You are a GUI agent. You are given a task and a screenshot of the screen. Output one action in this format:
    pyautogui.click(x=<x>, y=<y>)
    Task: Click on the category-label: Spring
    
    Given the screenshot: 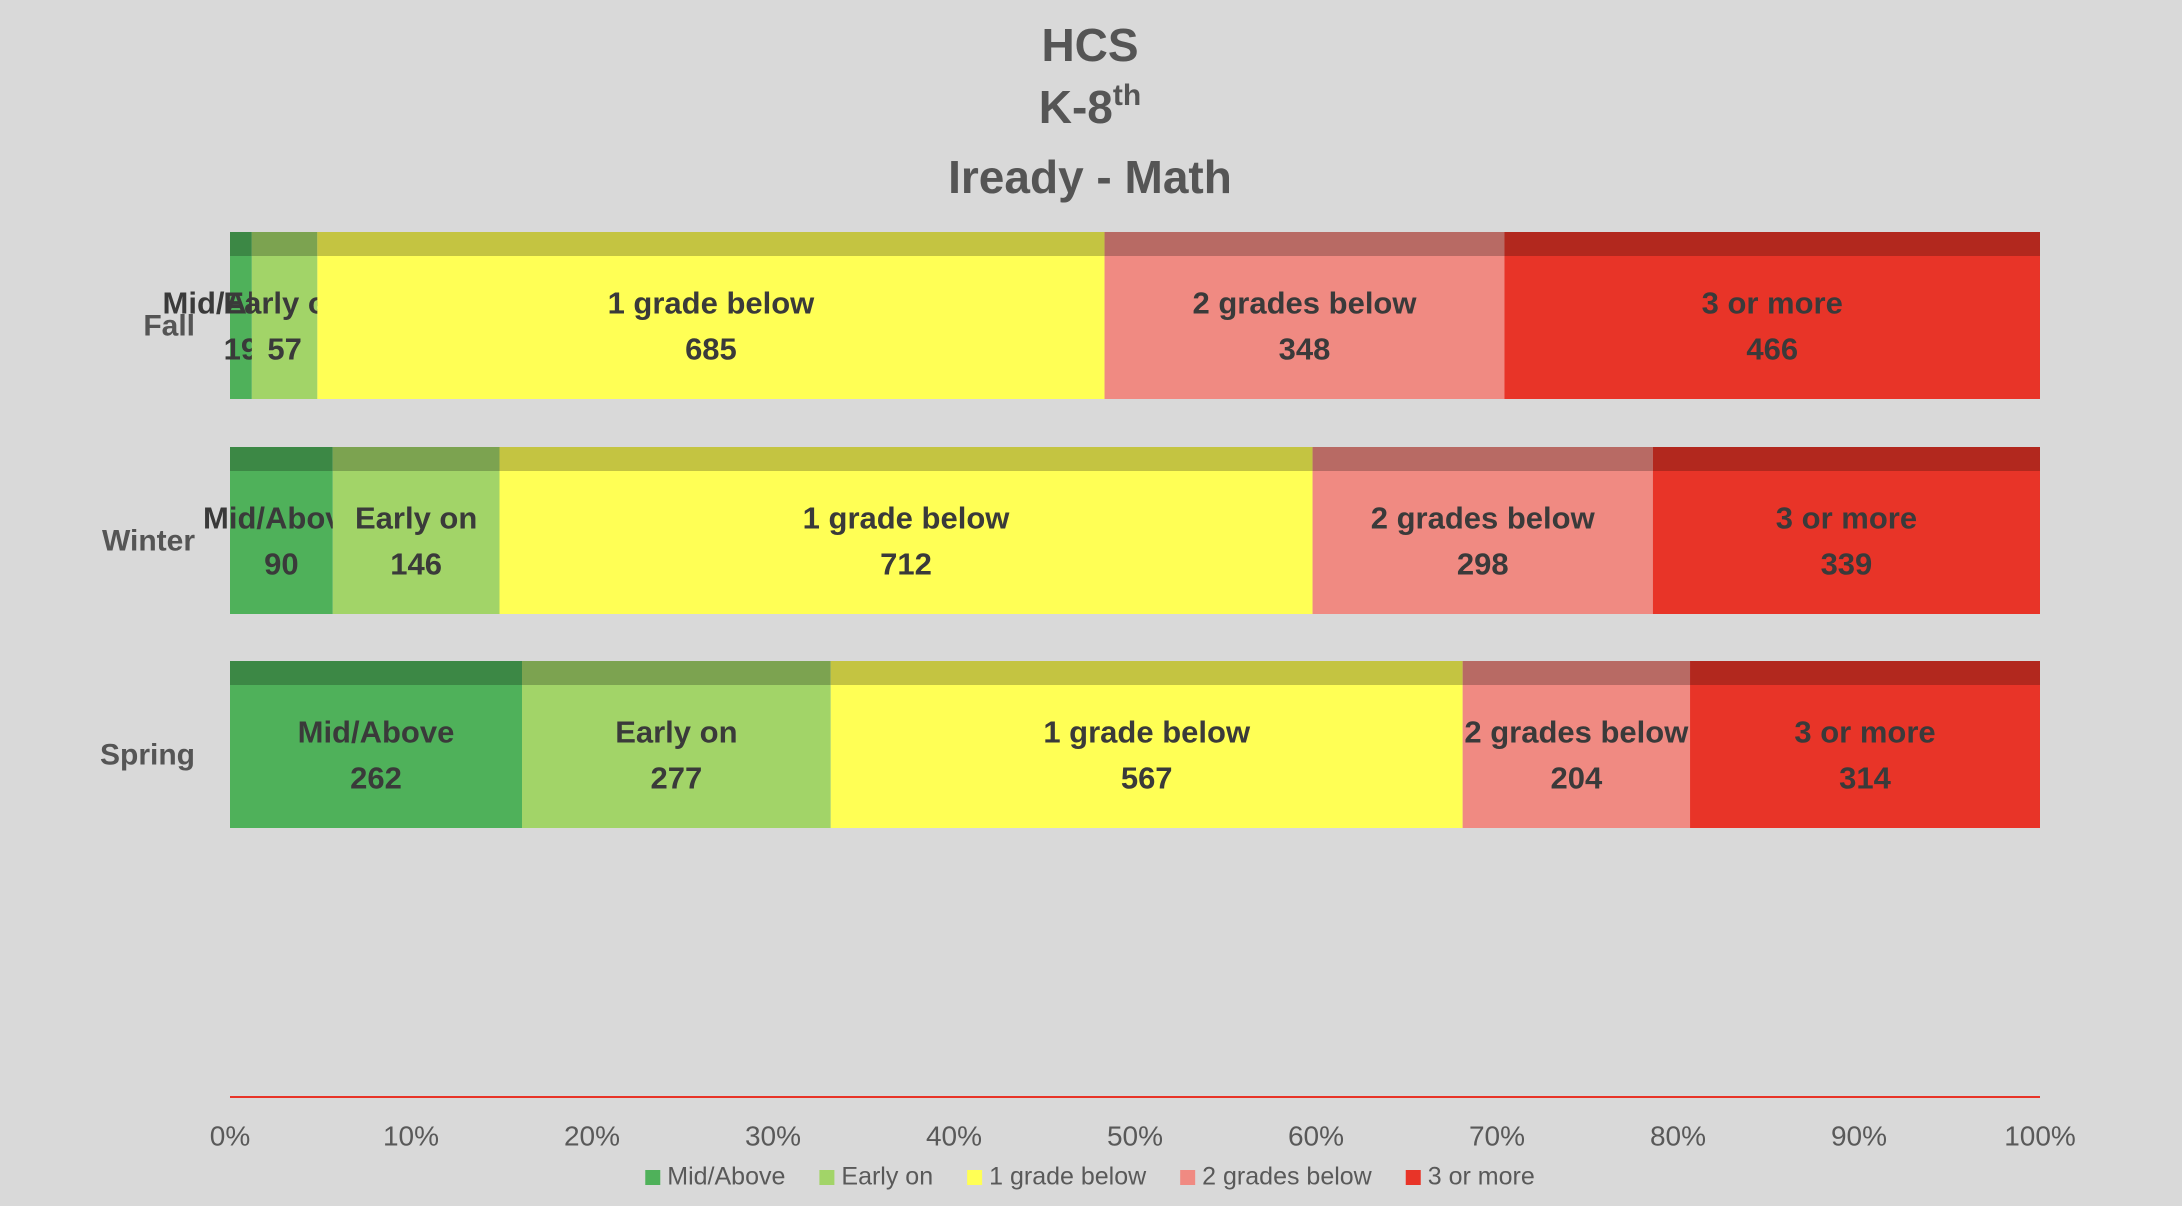 What is the action you would take?
    pyautogui.click(x=147, y=754)
    